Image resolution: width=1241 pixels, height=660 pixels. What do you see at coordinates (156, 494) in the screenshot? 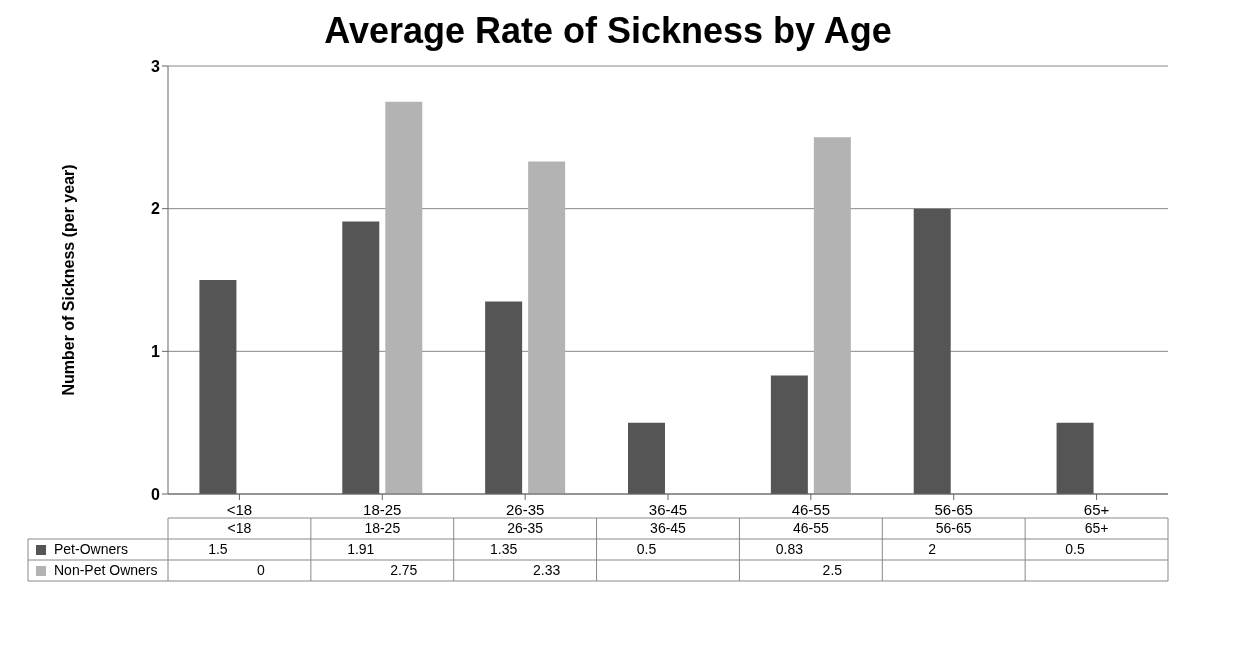
I see `y-tick-label: 0` at bounding box center [156, 494].